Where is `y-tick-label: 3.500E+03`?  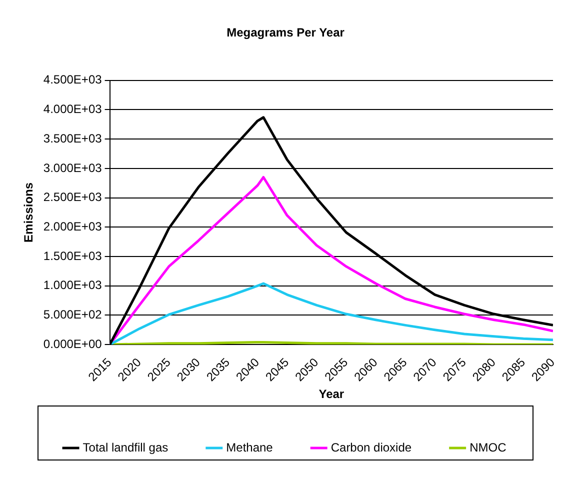
y-tick-label: 3.500E+03 is located at coordinates (72, 138).